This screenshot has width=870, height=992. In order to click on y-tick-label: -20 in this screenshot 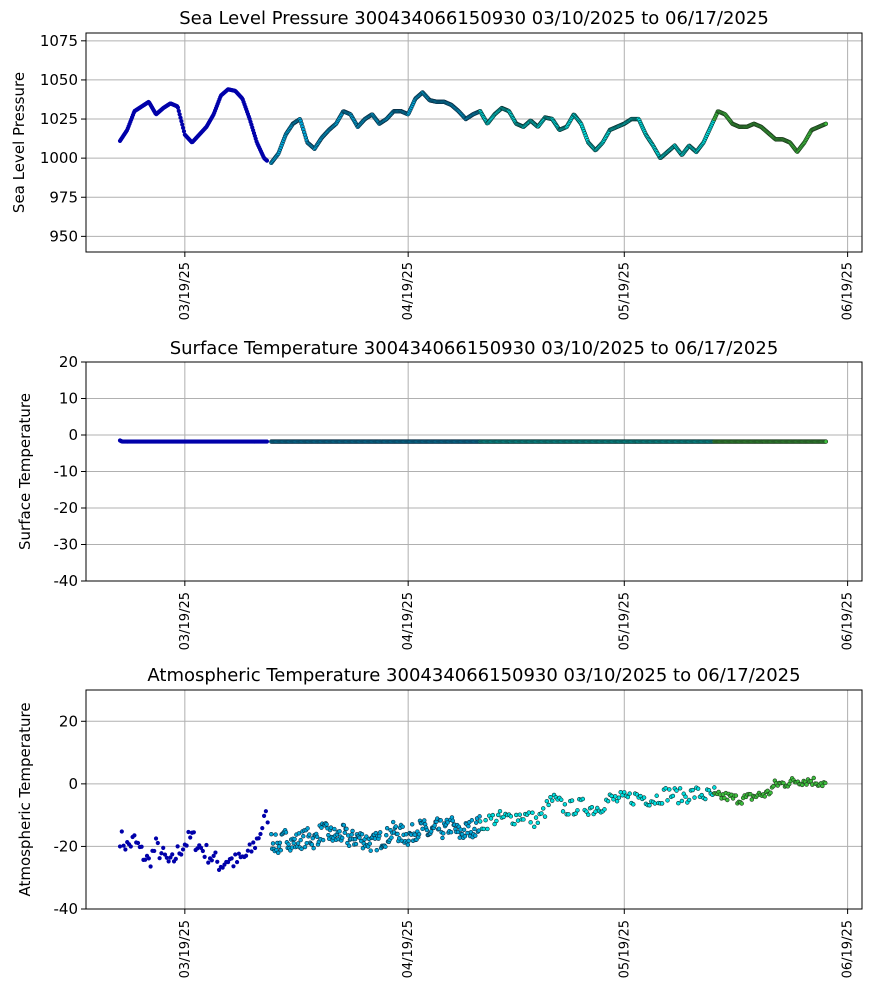, I will do `click(66, 508)`.